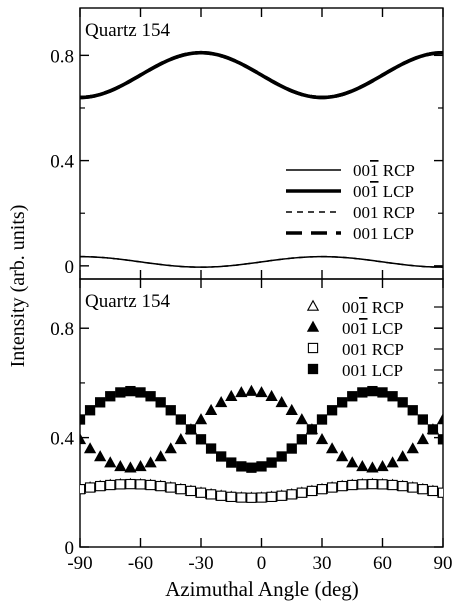 The height and width of the screenshot is (604, 455). I want to click on x-axis-label: Azimuthal Angle (deg), so click(262, 589).